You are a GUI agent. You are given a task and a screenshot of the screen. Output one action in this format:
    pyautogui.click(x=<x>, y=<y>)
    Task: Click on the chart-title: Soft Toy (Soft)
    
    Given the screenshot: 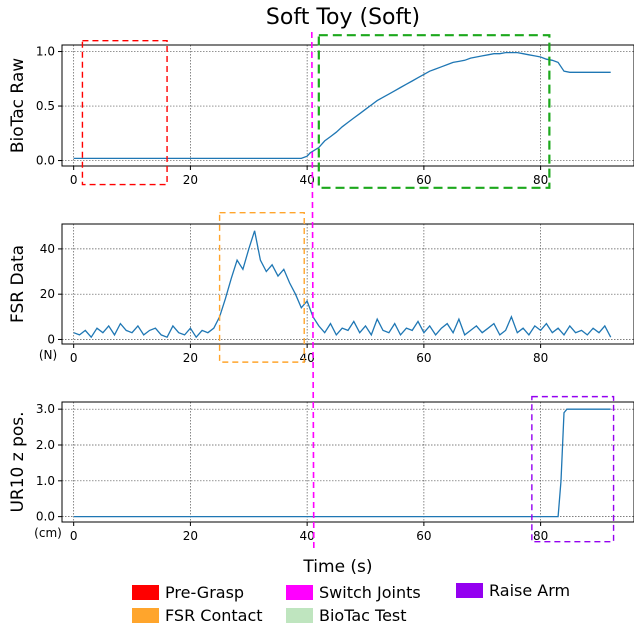 What is the action you would take?
    pyautogui.click(x=343, y=17)
    